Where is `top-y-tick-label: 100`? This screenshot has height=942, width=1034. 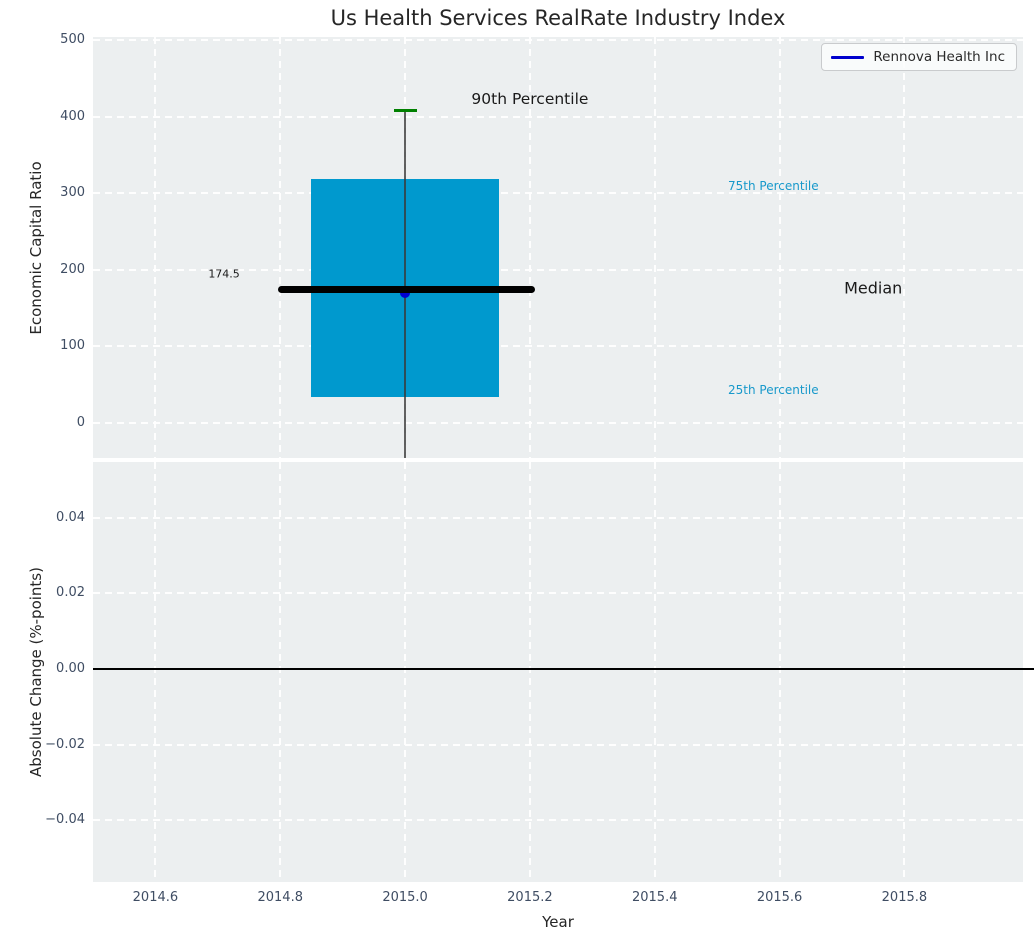 top-y-tick-label: 100 is located at coordinates (72, 346).